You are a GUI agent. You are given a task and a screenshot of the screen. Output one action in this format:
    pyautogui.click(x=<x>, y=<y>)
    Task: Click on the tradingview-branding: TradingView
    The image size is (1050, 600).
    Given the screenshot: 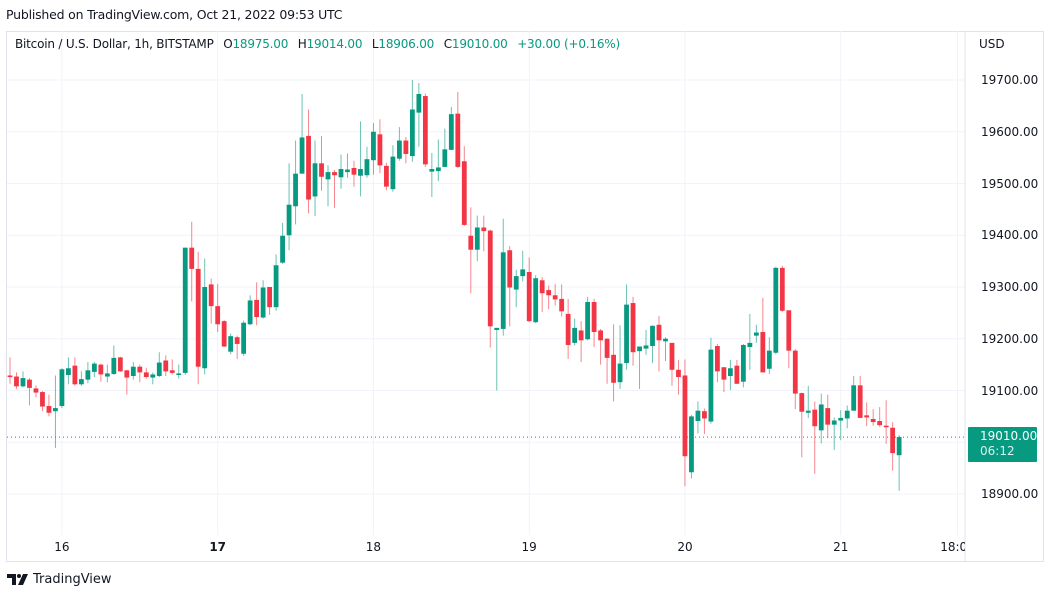 What is the action you would take?
    pyautogui.click(x=59, y=579)
    